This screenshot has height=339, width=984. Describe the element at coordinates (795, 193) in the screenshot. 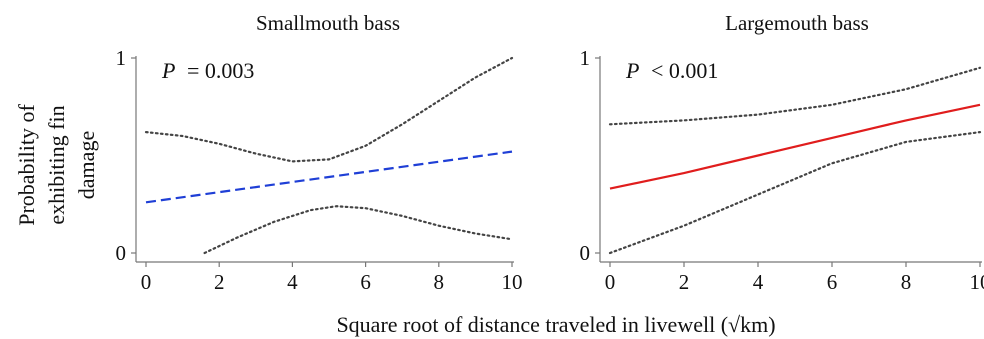

I see `lower-ci-line-largemouth` at that location.